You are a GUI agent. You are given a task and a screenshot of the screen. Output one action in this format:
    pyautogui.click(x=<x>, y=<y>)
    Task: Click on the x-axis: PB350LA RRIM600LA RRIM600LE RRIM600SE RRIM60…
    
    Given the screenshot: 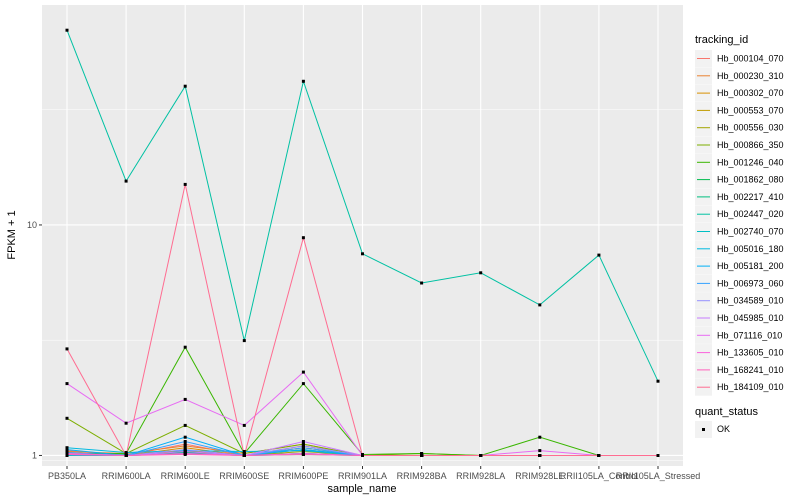 What is the action you would take?
    pyautogui.click(x=374, y=473)
    